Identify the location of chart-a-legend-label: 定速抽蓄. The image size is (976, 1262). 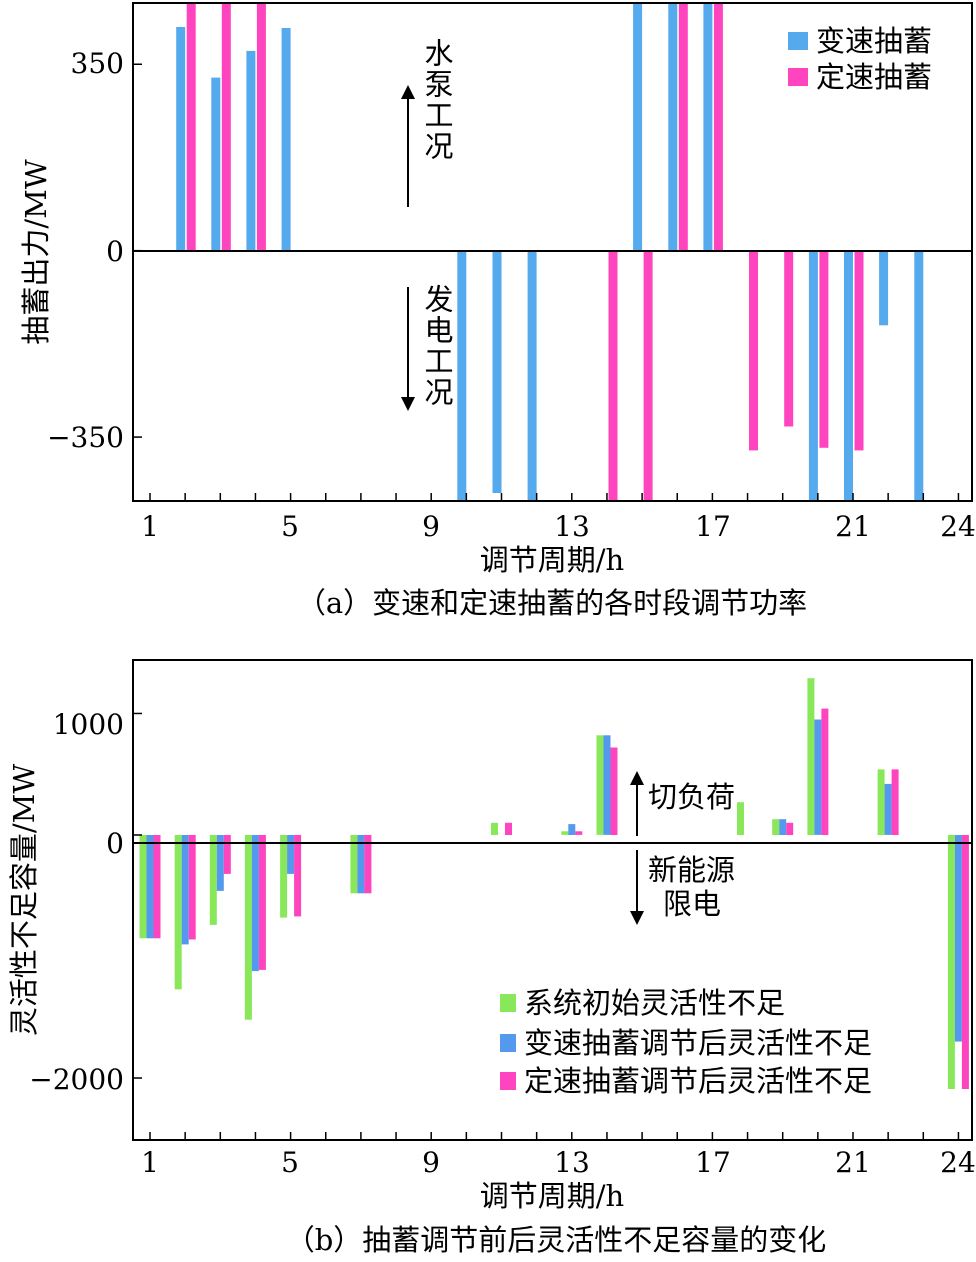
(874, 77).